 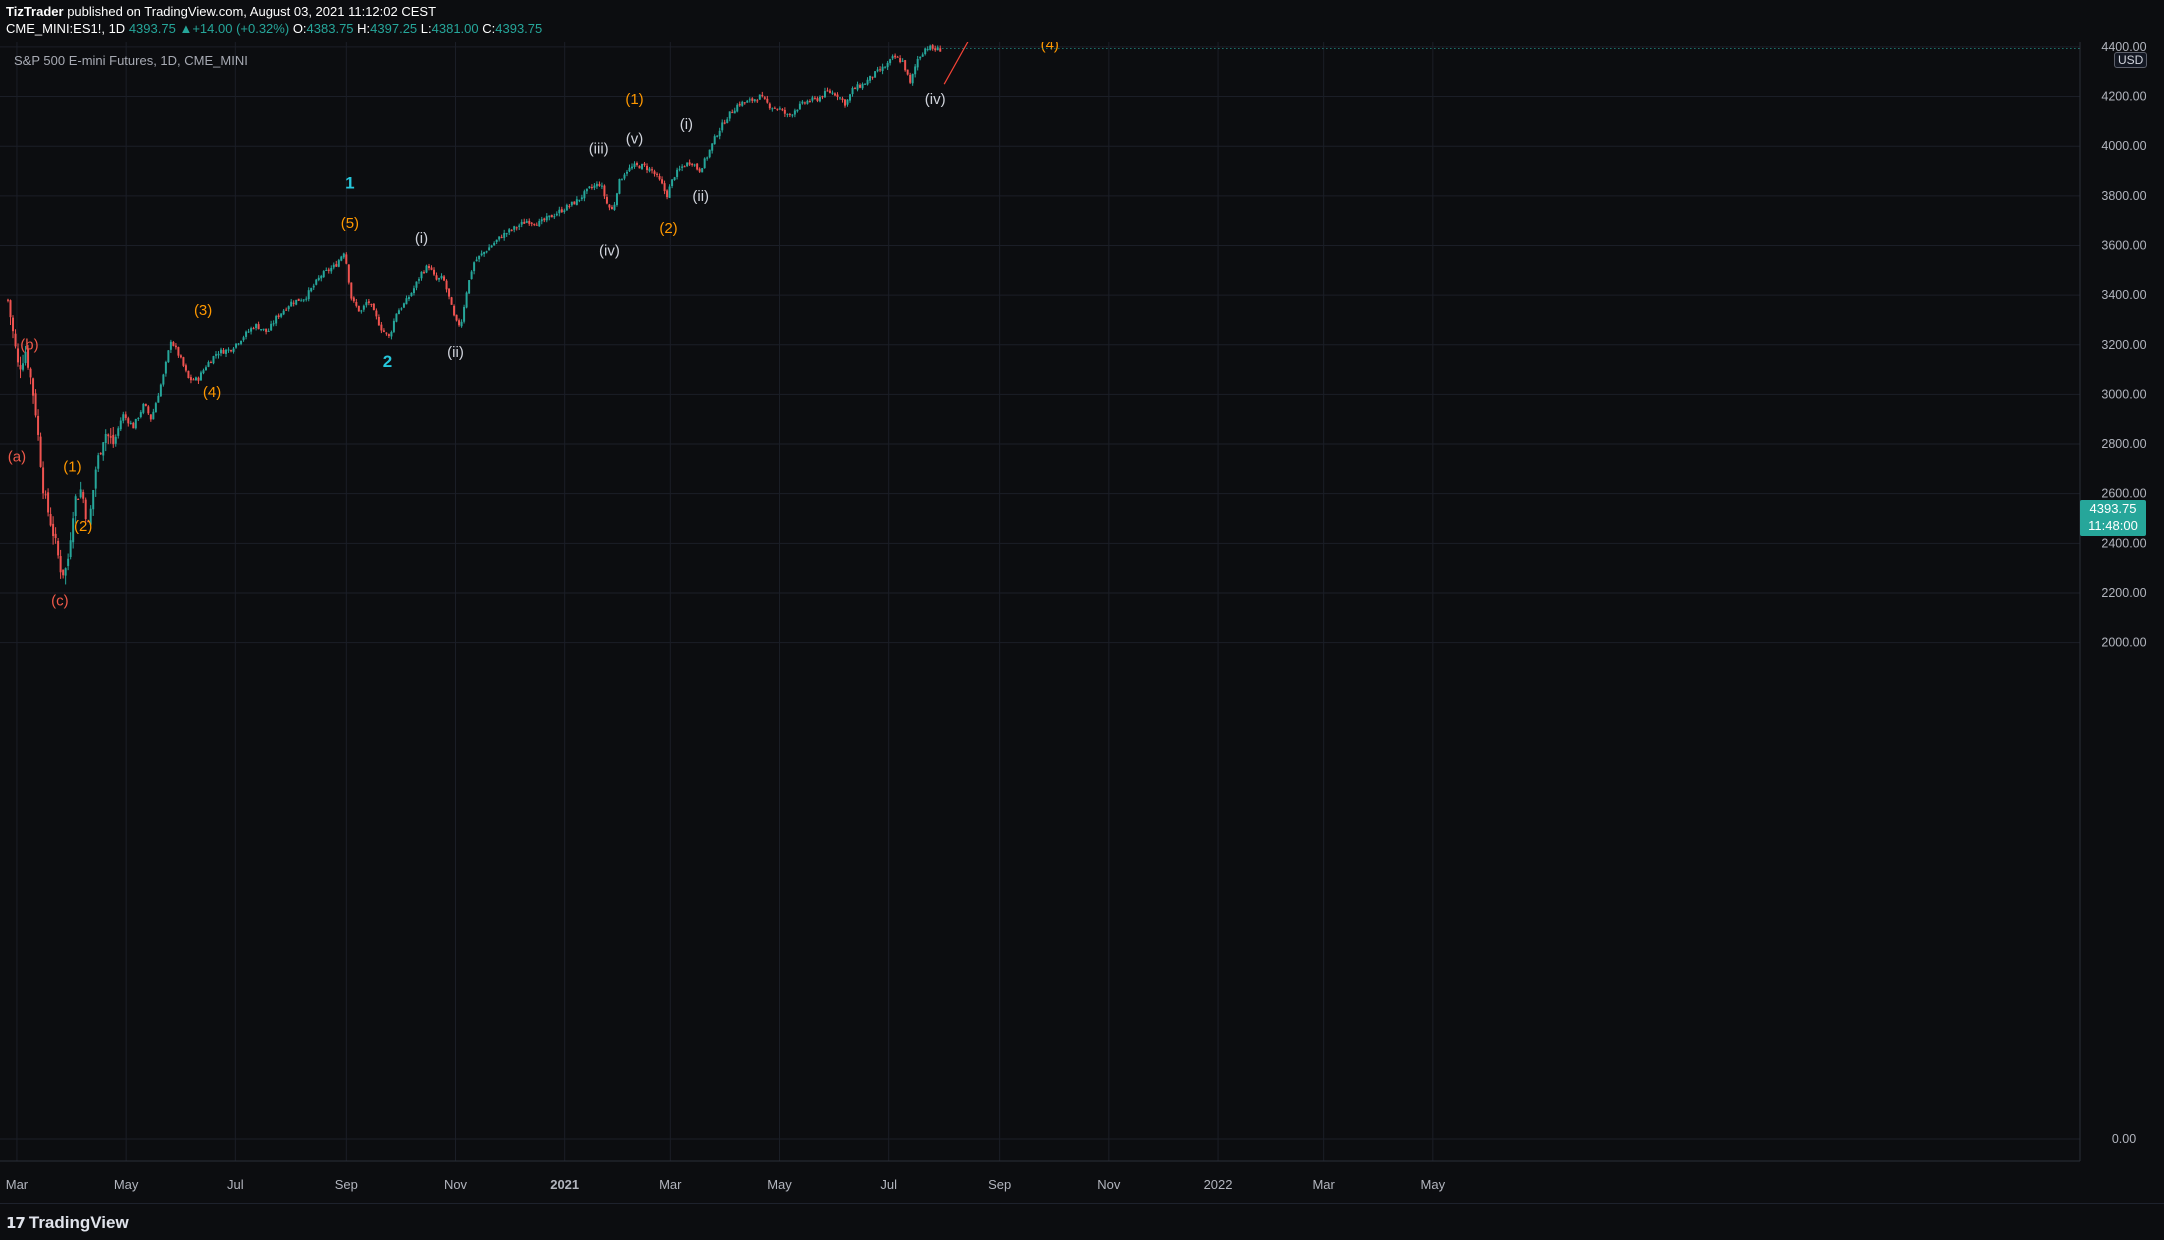 What do you see at coordinates (17, 1184) in the screenshot?
I see `time-tick-label: Mar` at bounding box center [17, 1184].